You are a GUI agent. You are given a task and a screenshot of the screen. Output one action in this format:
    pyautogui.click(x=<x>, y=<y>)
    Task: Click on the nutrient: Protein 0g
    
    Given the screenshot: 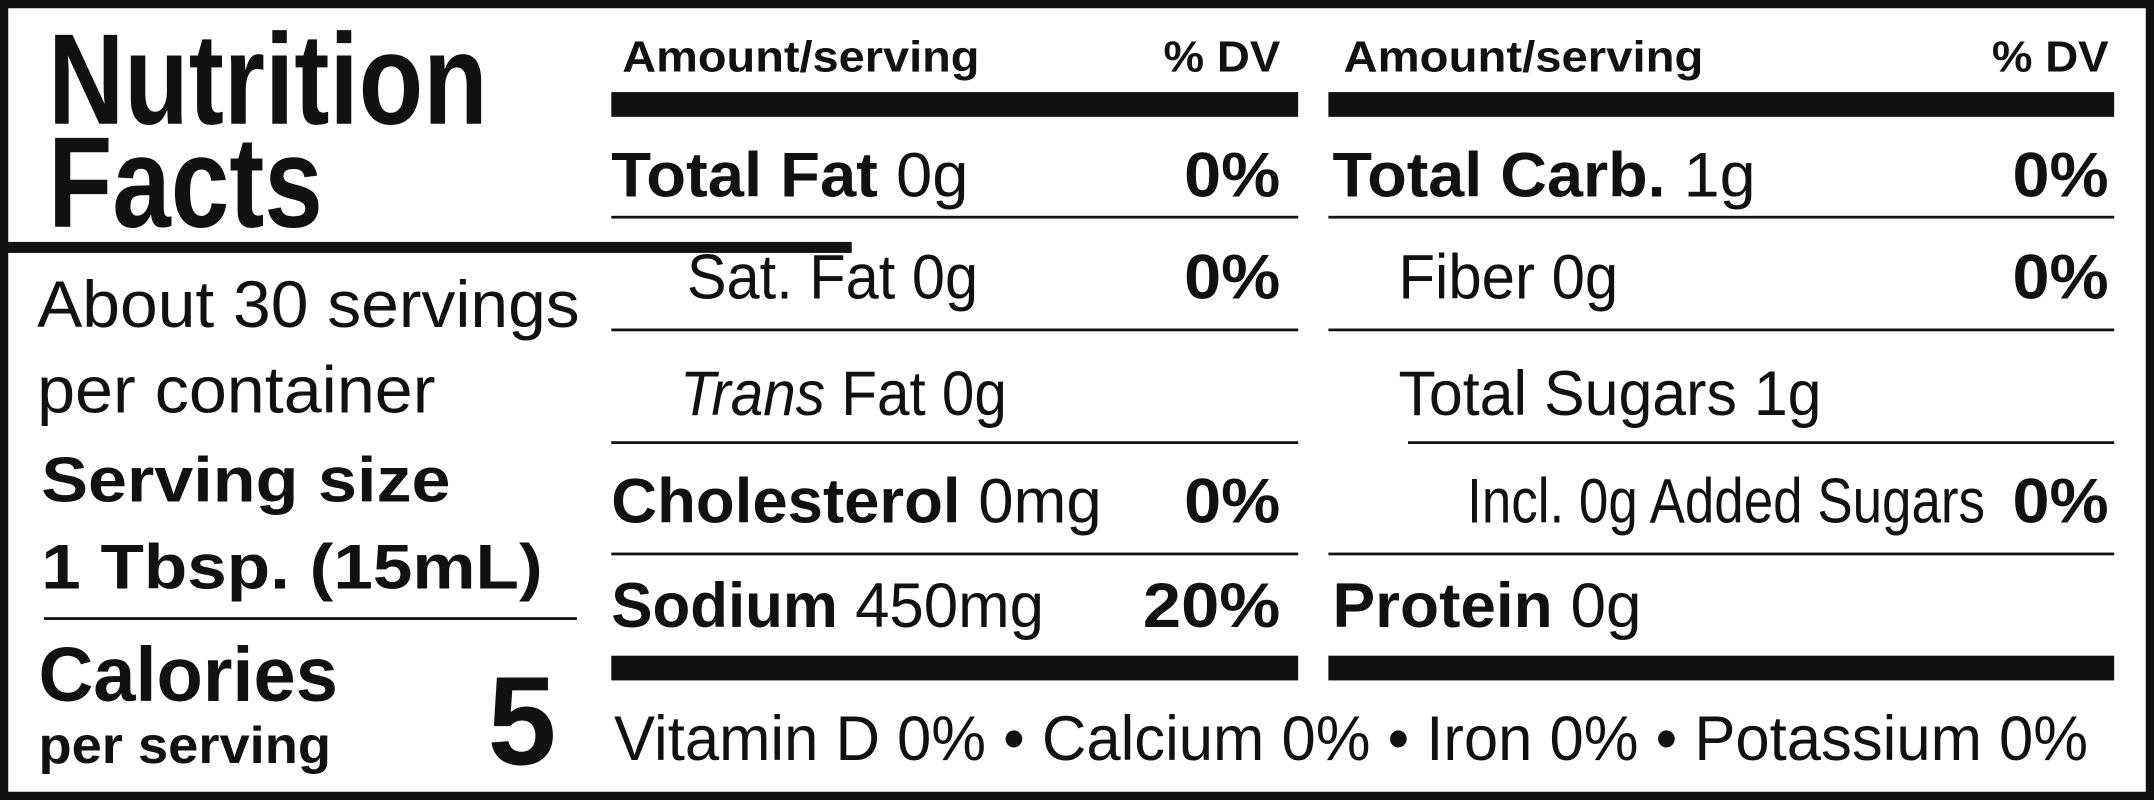 What is the action you would take?
    pyautogui.click(x=1487, y=606)
    